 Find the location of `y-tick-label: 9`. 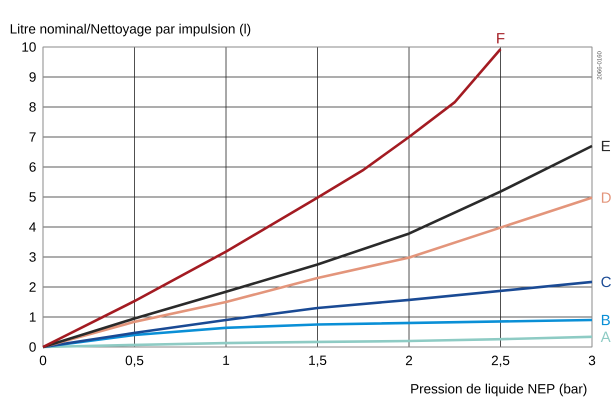

y-tick-label: 9 is located at coordinates (32, 77).